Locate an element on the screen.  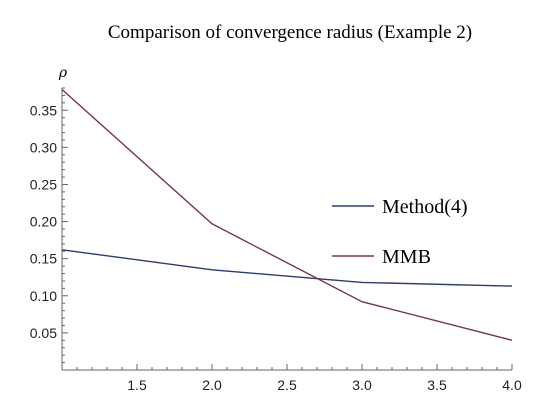
x-tick-label: 3.5 is located at coordinates (437, 385).